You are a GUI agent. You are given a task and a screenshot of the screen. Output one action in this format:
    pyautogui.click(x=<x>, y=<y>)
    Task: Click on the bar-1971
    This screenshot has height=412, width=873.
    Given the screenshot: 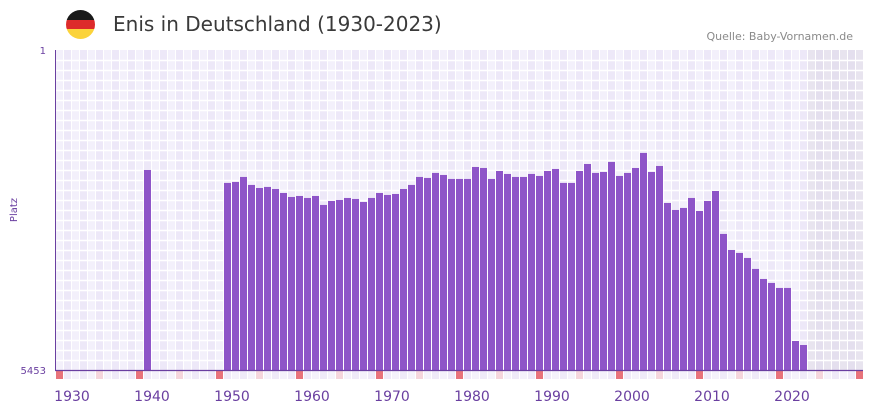 What is the action you would take?
    pyautogui.click(x=403, y=279)
    